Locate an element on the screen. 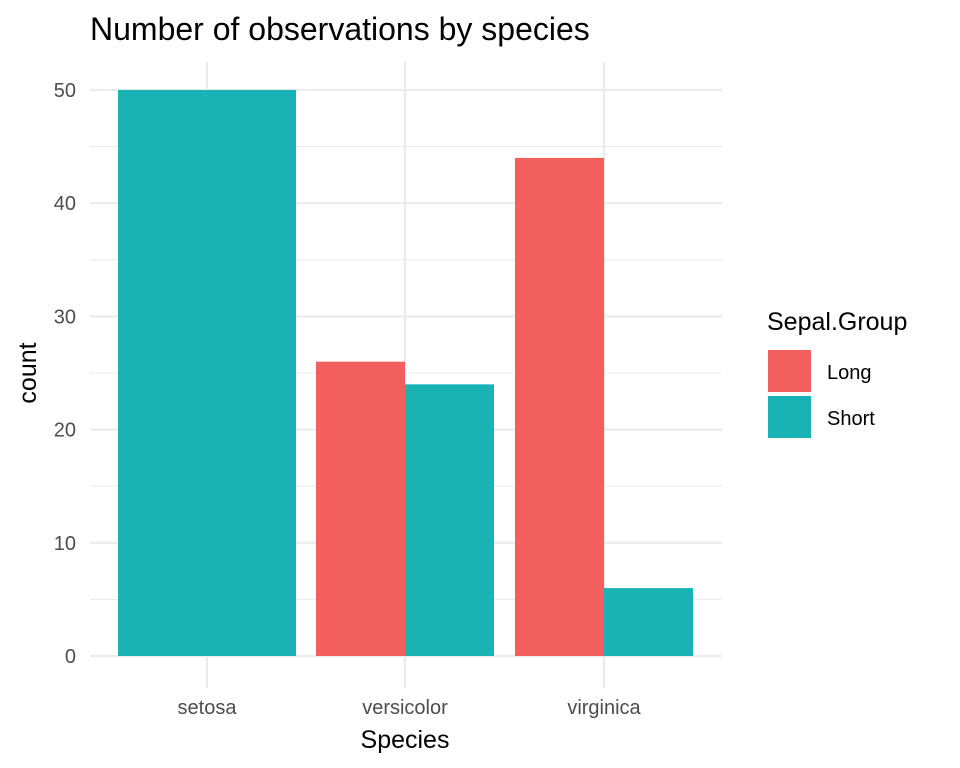  y-tick-label: 0 is located at coordinates (70, 657).